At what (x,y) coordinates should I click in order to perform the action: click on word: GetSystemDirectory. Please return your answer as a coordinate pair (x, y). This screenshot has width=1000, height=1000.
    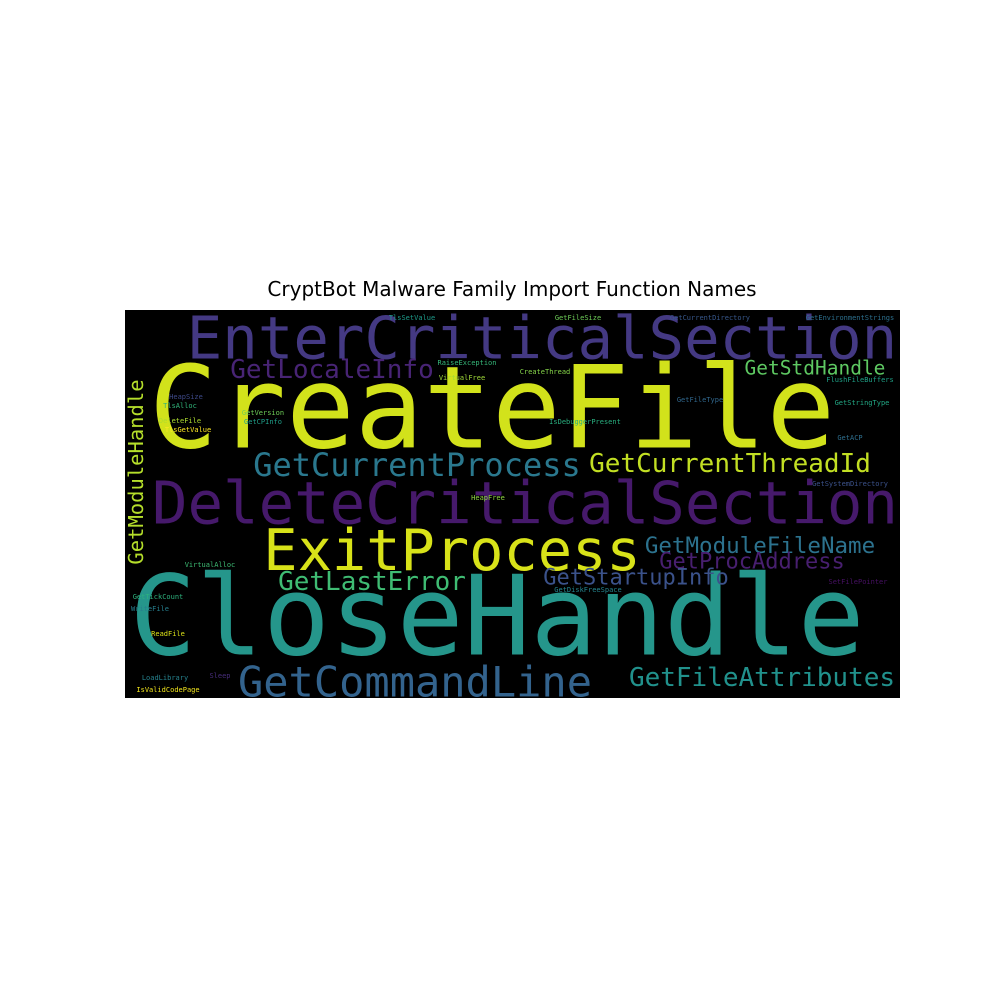
    Looking at the image, I should click on (850, 484).